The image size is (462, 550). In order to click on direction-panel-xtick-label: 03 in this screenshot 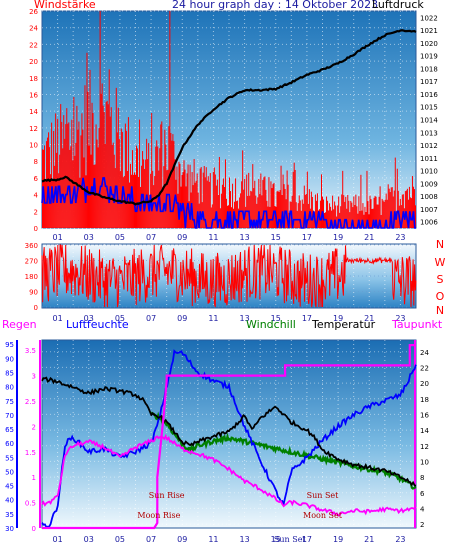, I will do `click(89, 318)`.